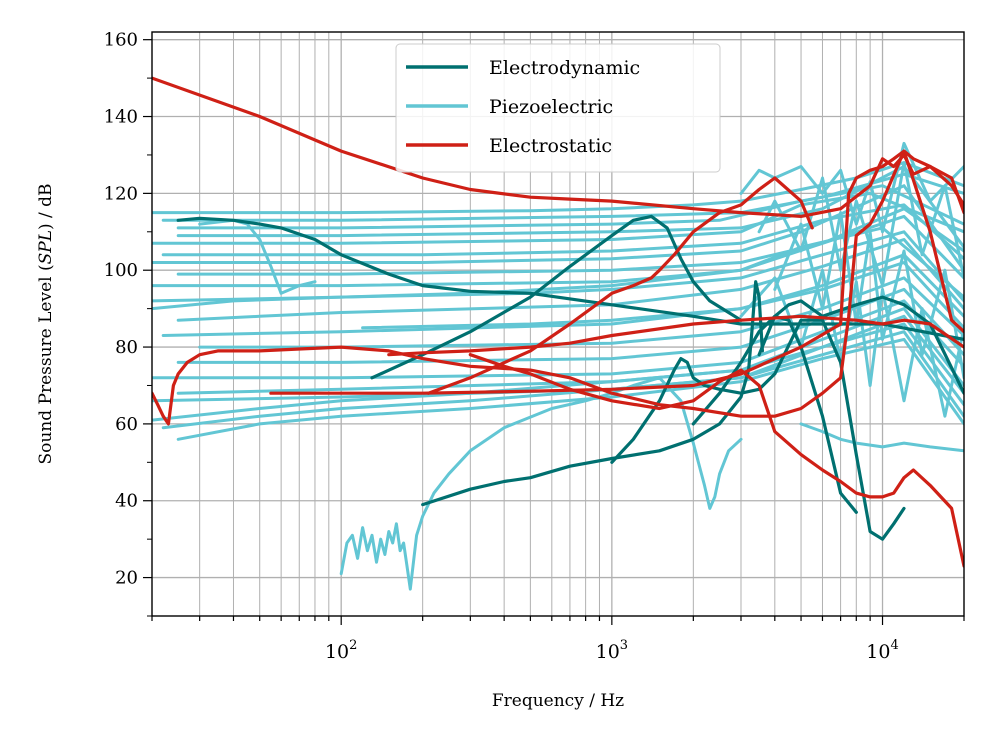 Image resolution: width=996 pixels, height=747 pixels. Describe the element at coordinates (551, 107) in the screenshot. I see `legend-label-piezoelectric: Piezoelectric` at that location.